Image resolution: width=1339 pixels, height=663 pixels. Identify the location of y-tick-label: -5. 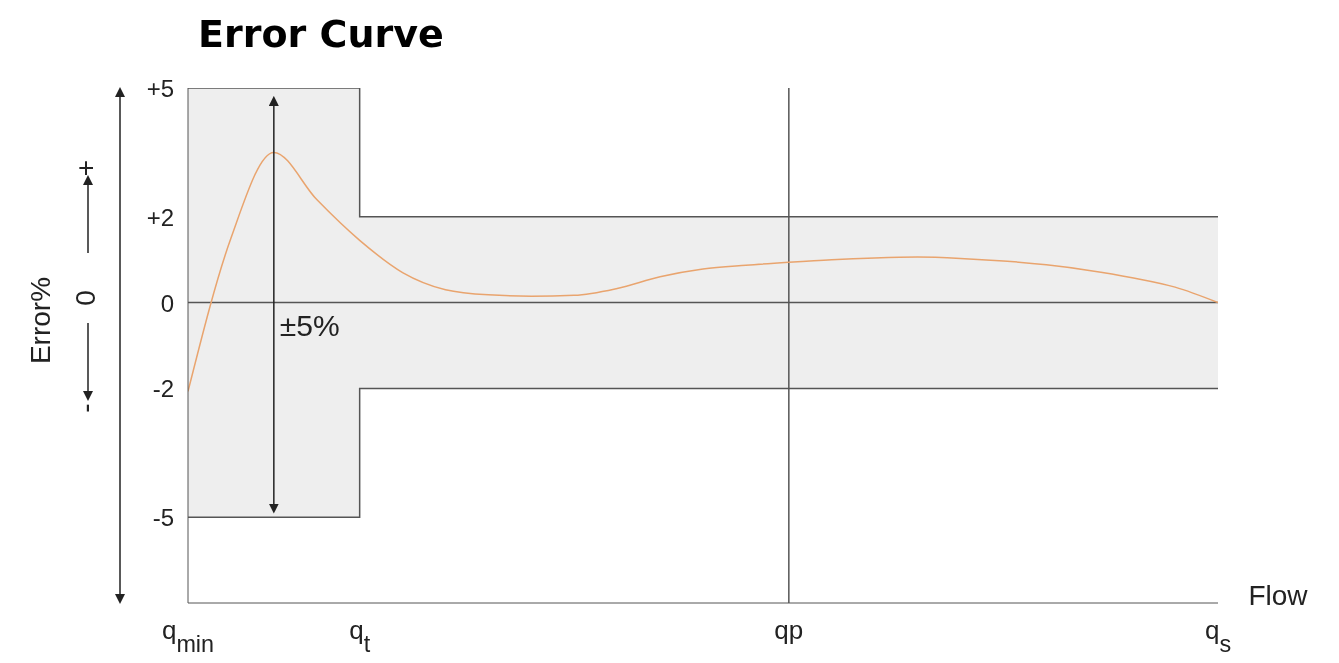
(163, 518).